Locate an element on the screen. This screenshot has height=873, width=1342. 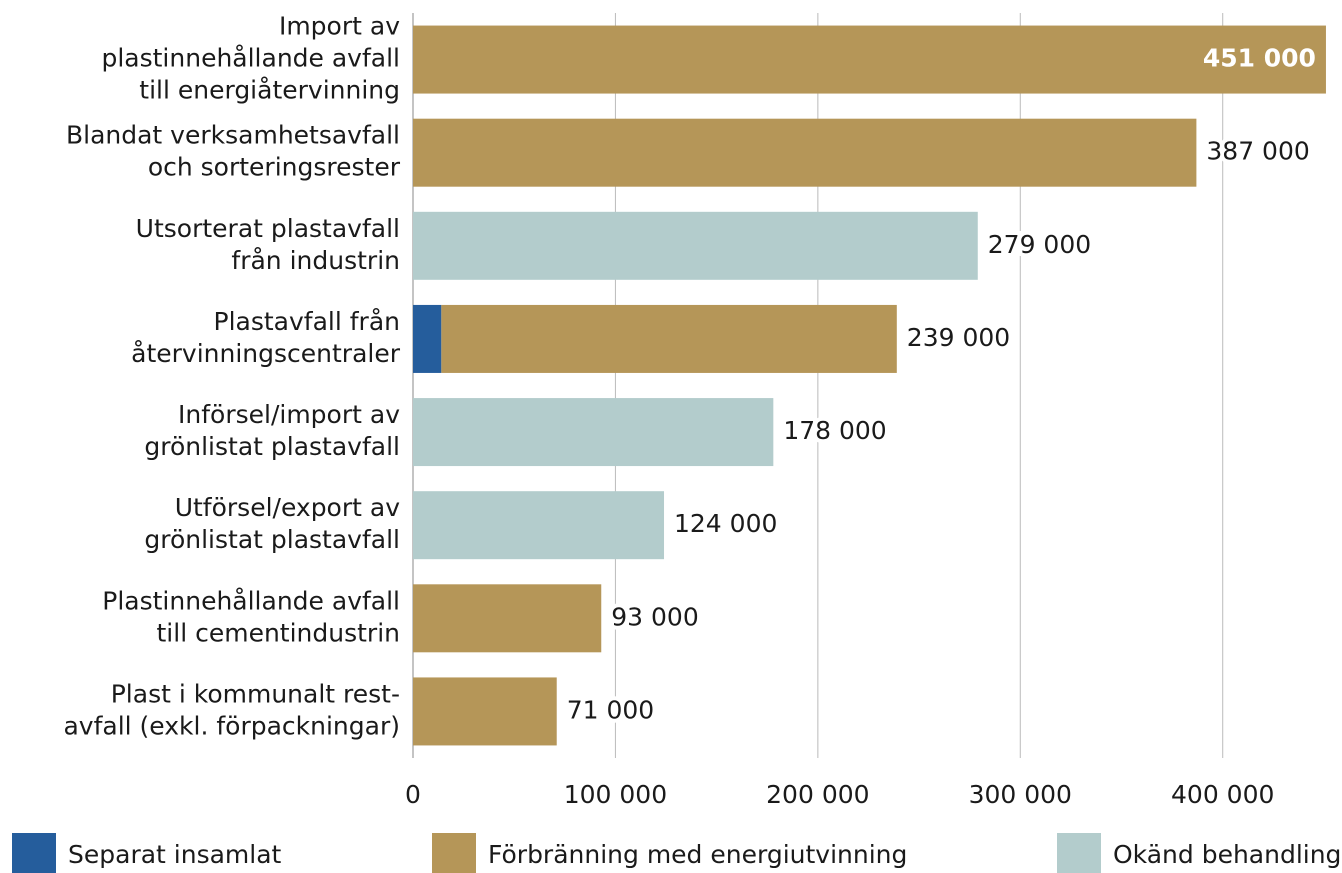
category-label: och sorteringsrester is located at coordinates (274, 167).